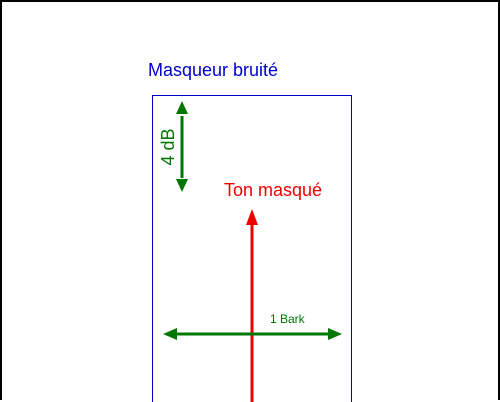 The height and width of the screenshot is (402, 500). What do you see at coordinates (182, 107) in the screenshot?
I see `level-scale-arrowhead-up` at bounding box center [182, 107].